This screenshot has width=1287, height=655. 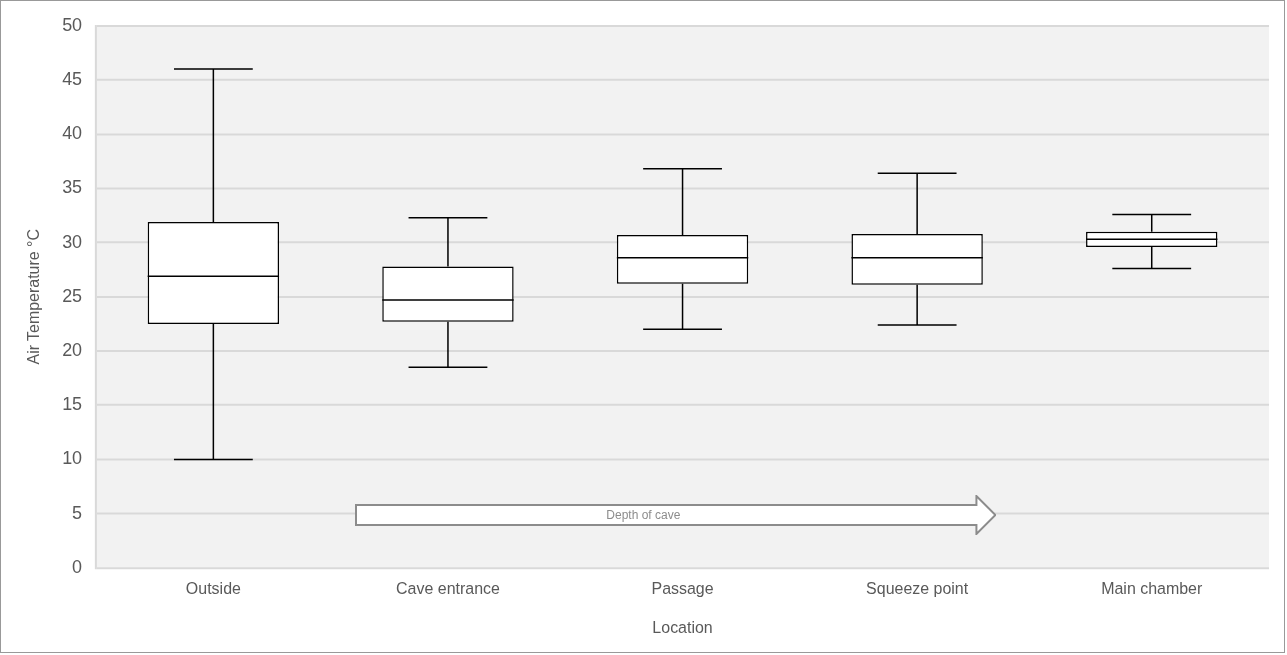 I want to click on y-axis-title: Air Temperature °C, so click(x=33, y=297).